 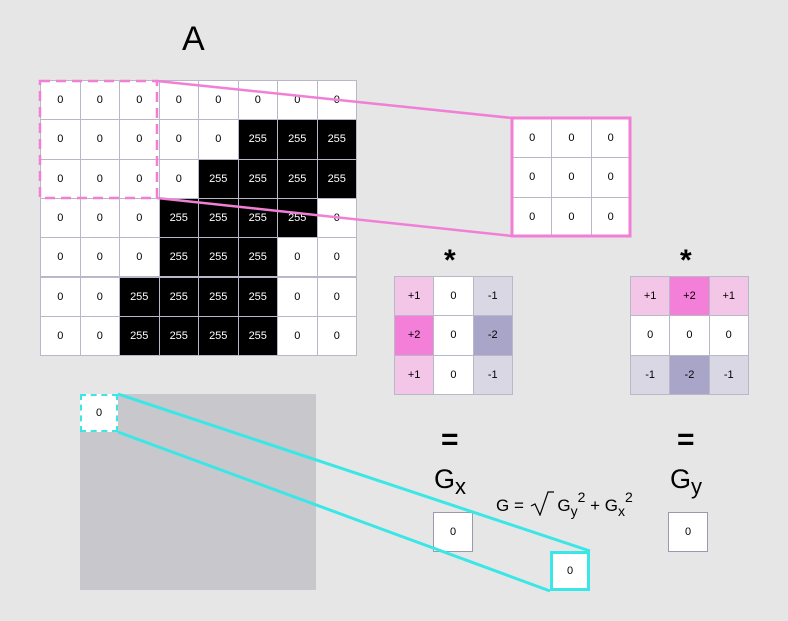 What do you see at coordinates (686, 260) in the screenshot?
I see `convolution-operator-y: *` at bounding box center [686, 260].